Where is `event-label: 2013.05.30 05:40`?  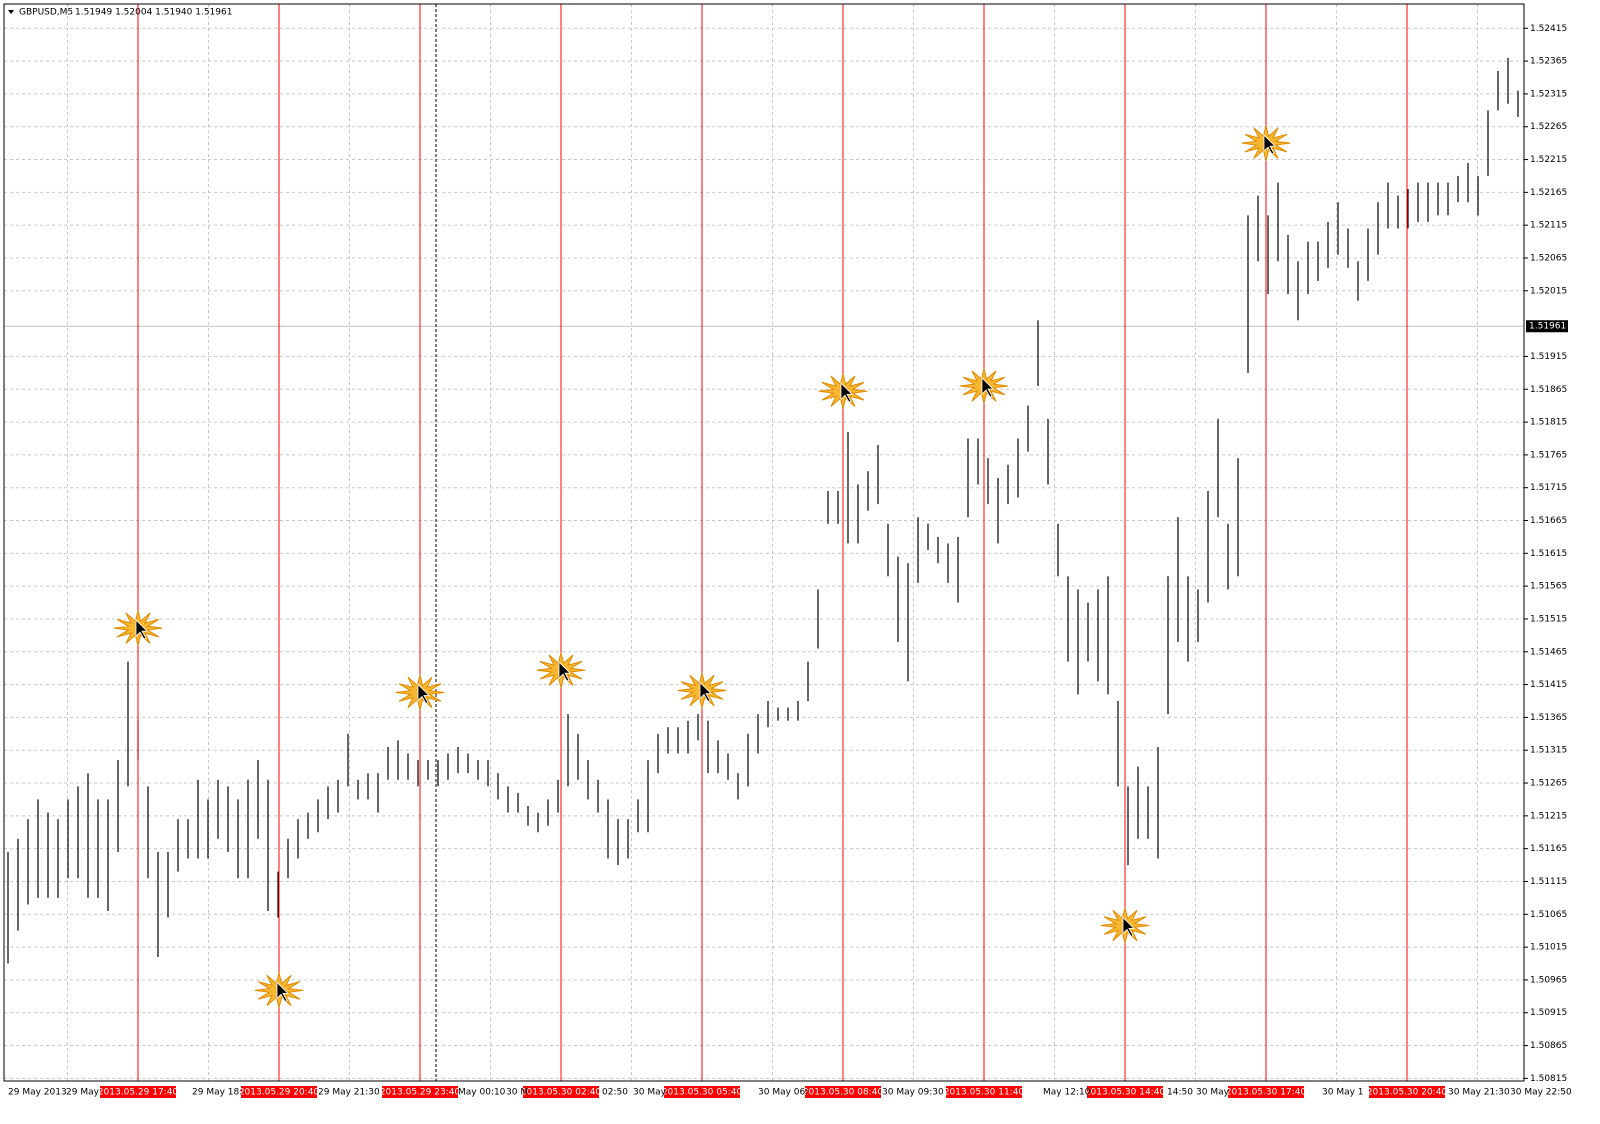
event-label: 2013.05.30 05:40 is located at coordinates (702, 1093).